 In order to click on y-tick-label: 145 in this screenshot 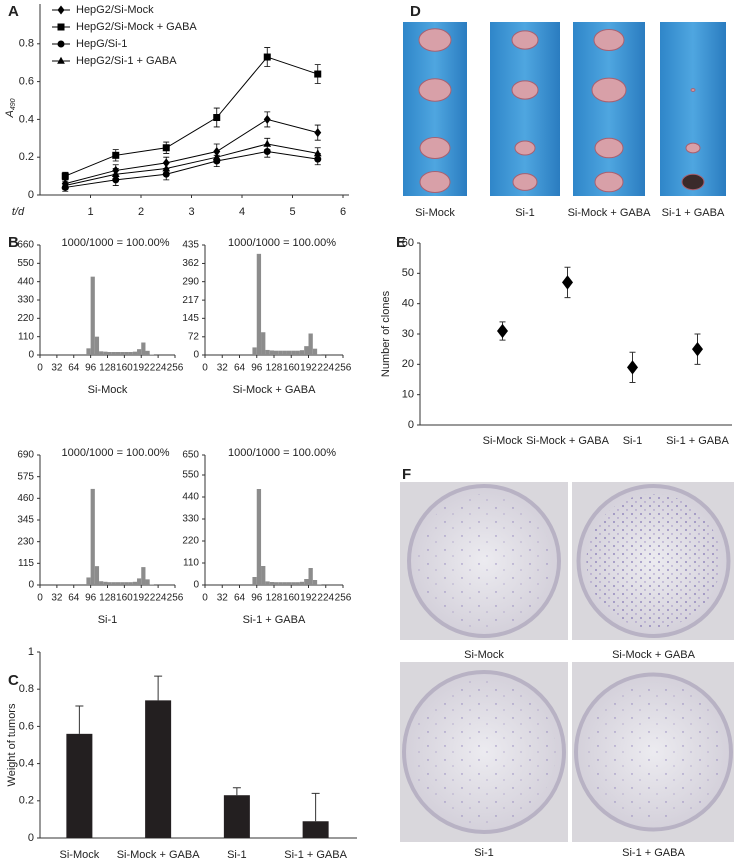, I will do `click(190, 318)`.